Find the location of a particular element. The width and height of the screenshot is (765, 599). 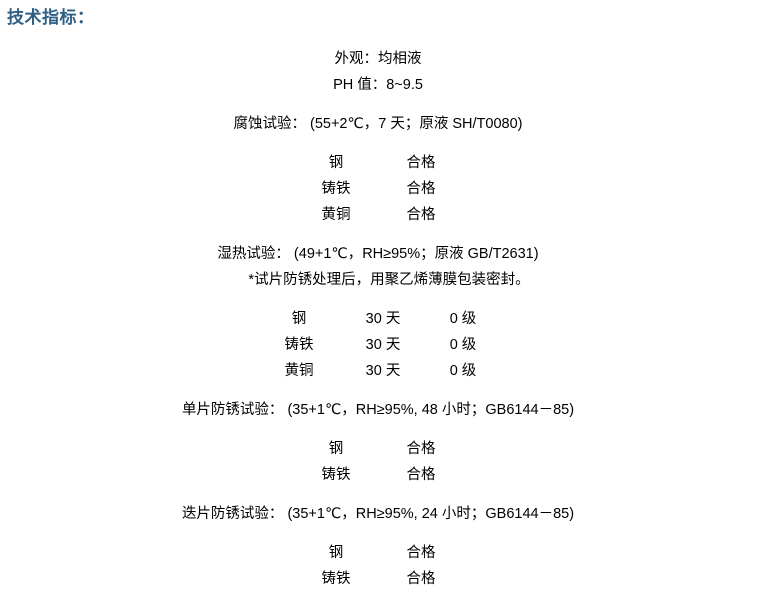

table-row: 钢 合格 铸铁 合格 黄铜 合格 is located at coordinates (378, 189).